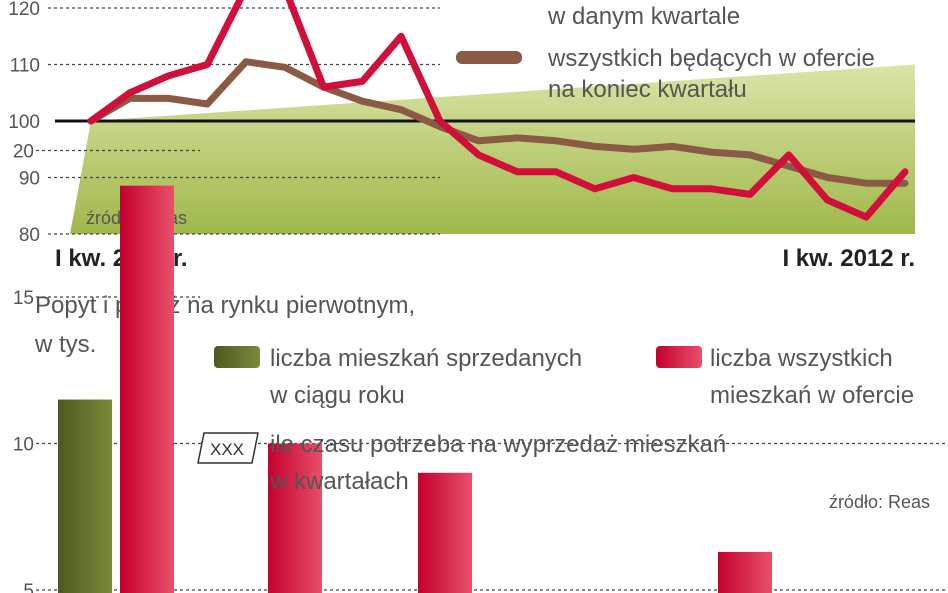 The height and width of the screenshot is (593, 948). Describe the element at coordinates (339, 481) in the screenshot. I see `legend-badge-line-2: w kwartałach` at that location.